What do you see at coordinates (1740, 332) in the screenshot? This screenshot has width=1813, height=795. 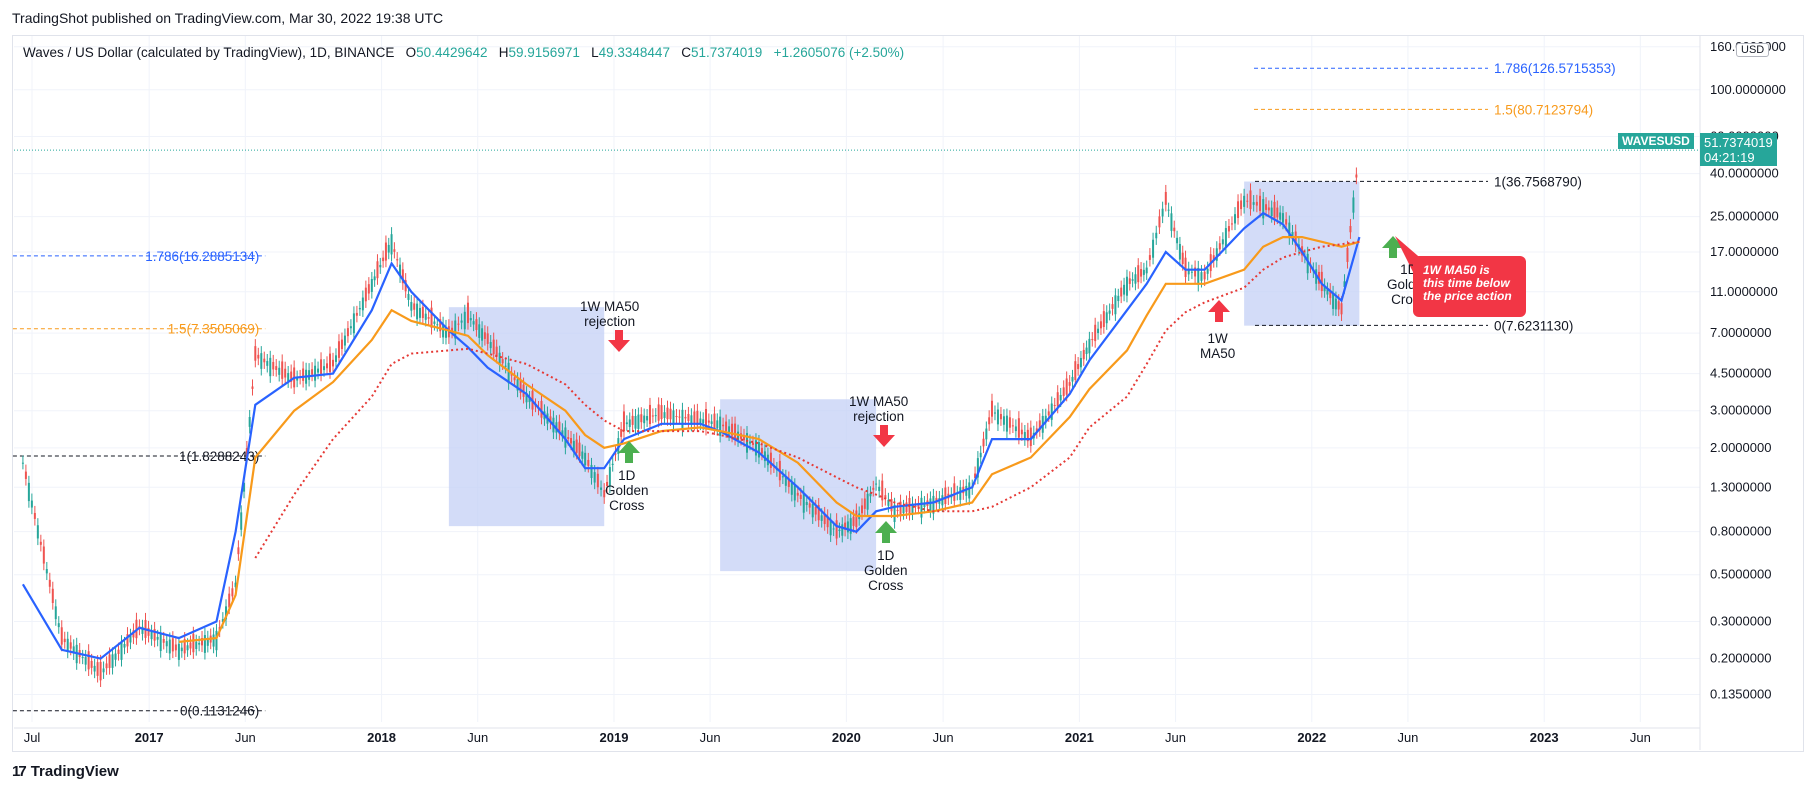 I see `y-tick-label: 7.0000000` at bounding box center [1740, 332].